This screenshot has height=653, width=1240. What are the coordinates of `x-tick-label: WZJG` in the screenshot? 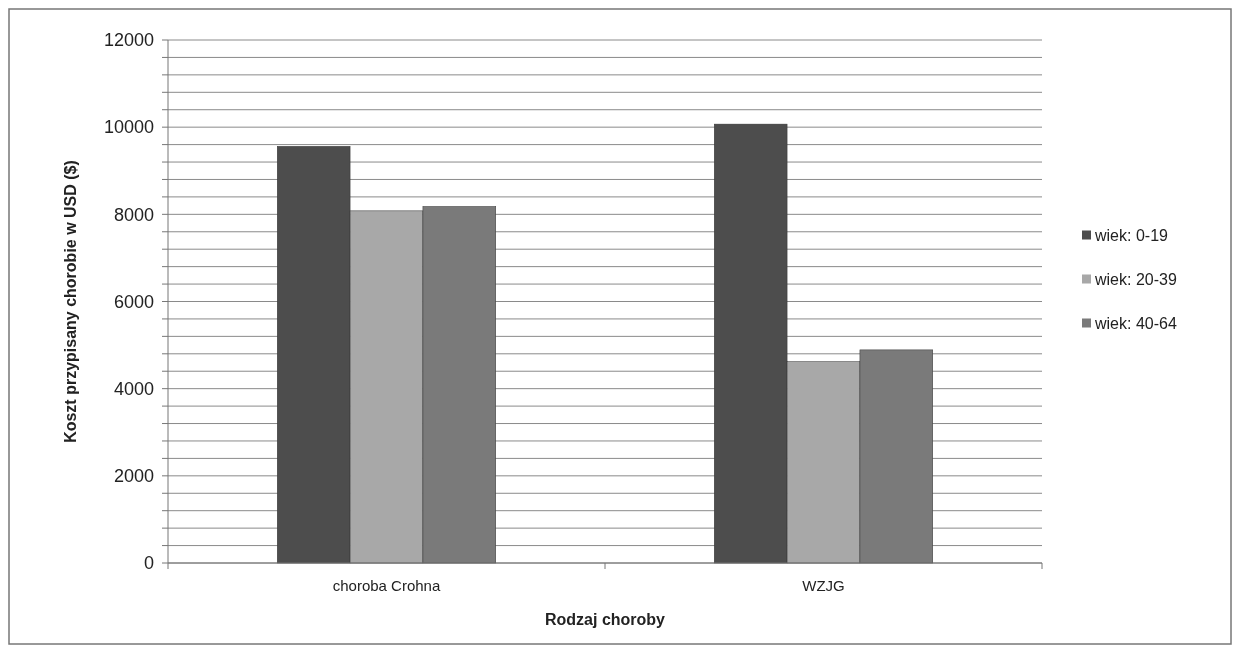 It's located at (823, 585).